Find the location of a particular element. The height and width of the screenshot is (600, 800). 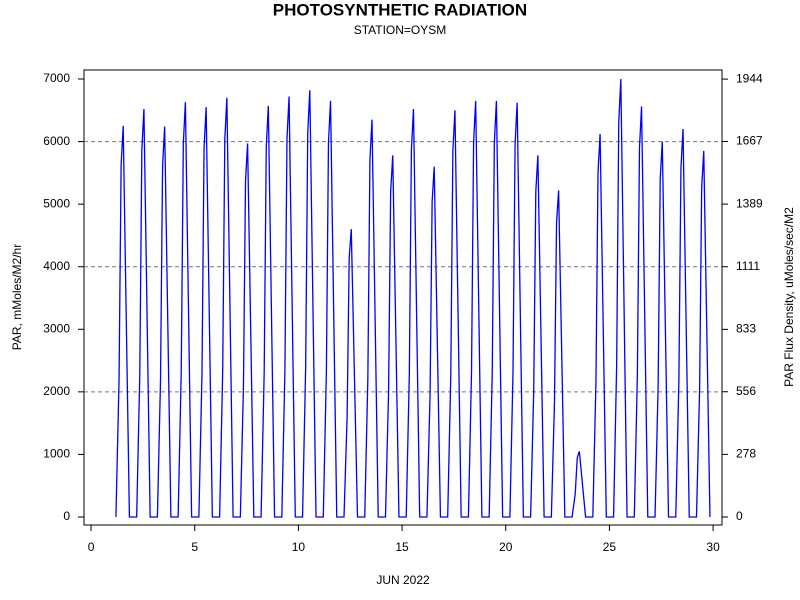

y-axis-label: PAR, mMoles/M2/hr is located at coordinates (17, 297).